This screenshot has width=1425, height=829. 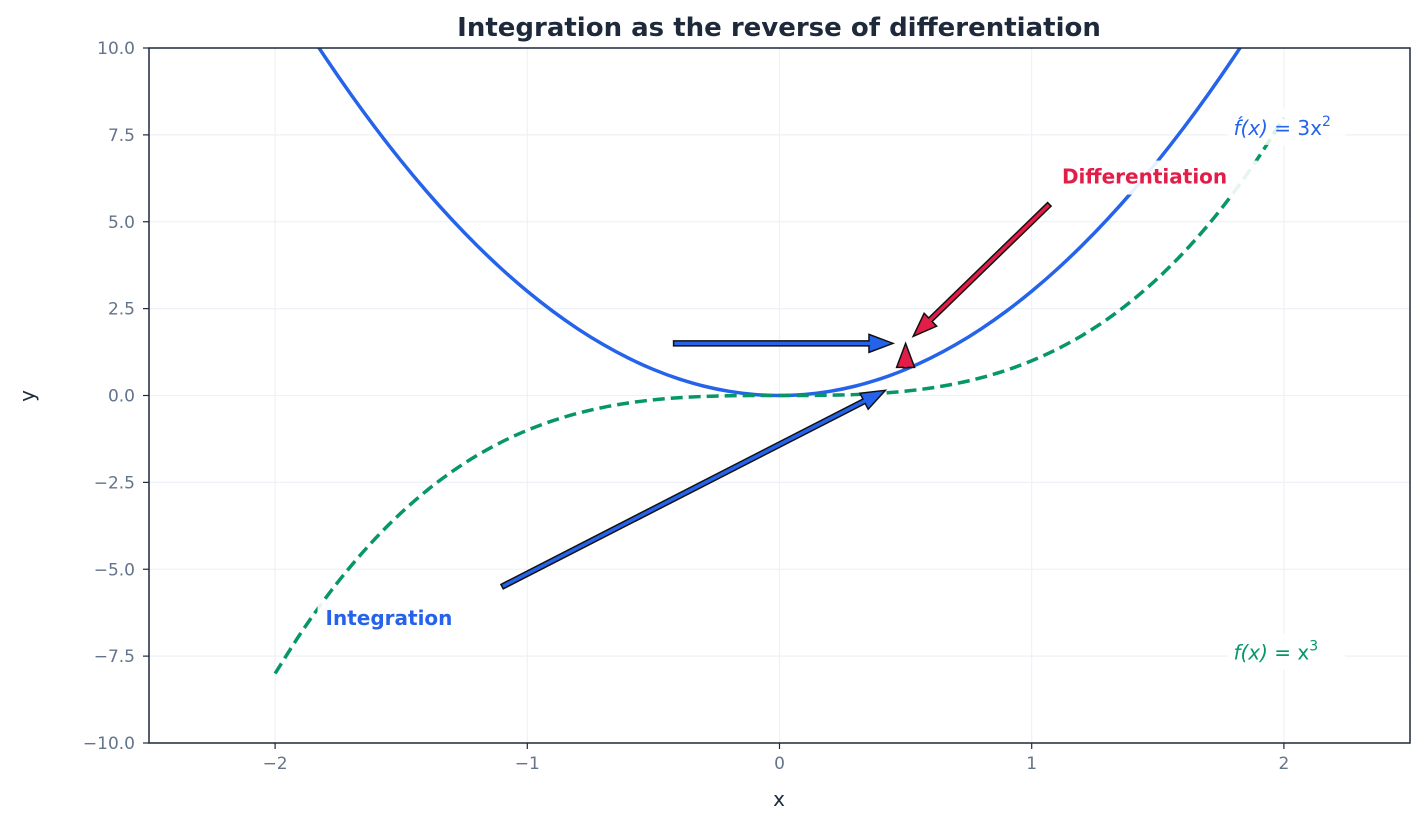 I want to click on x-tick-label: 1, so click(x=1031, y=764).